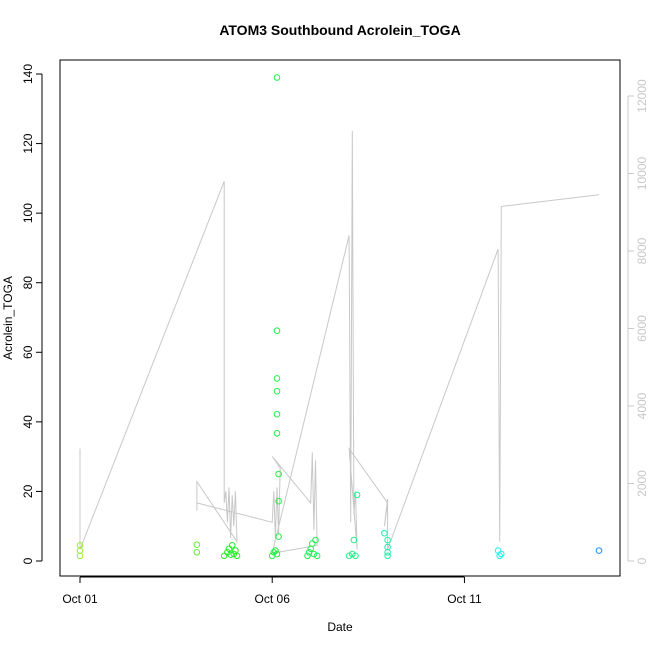  What do you see at coordinates (28, 422) in the screenshot?
I see `y-tick-label: 40` at bounding box center [28, 422].